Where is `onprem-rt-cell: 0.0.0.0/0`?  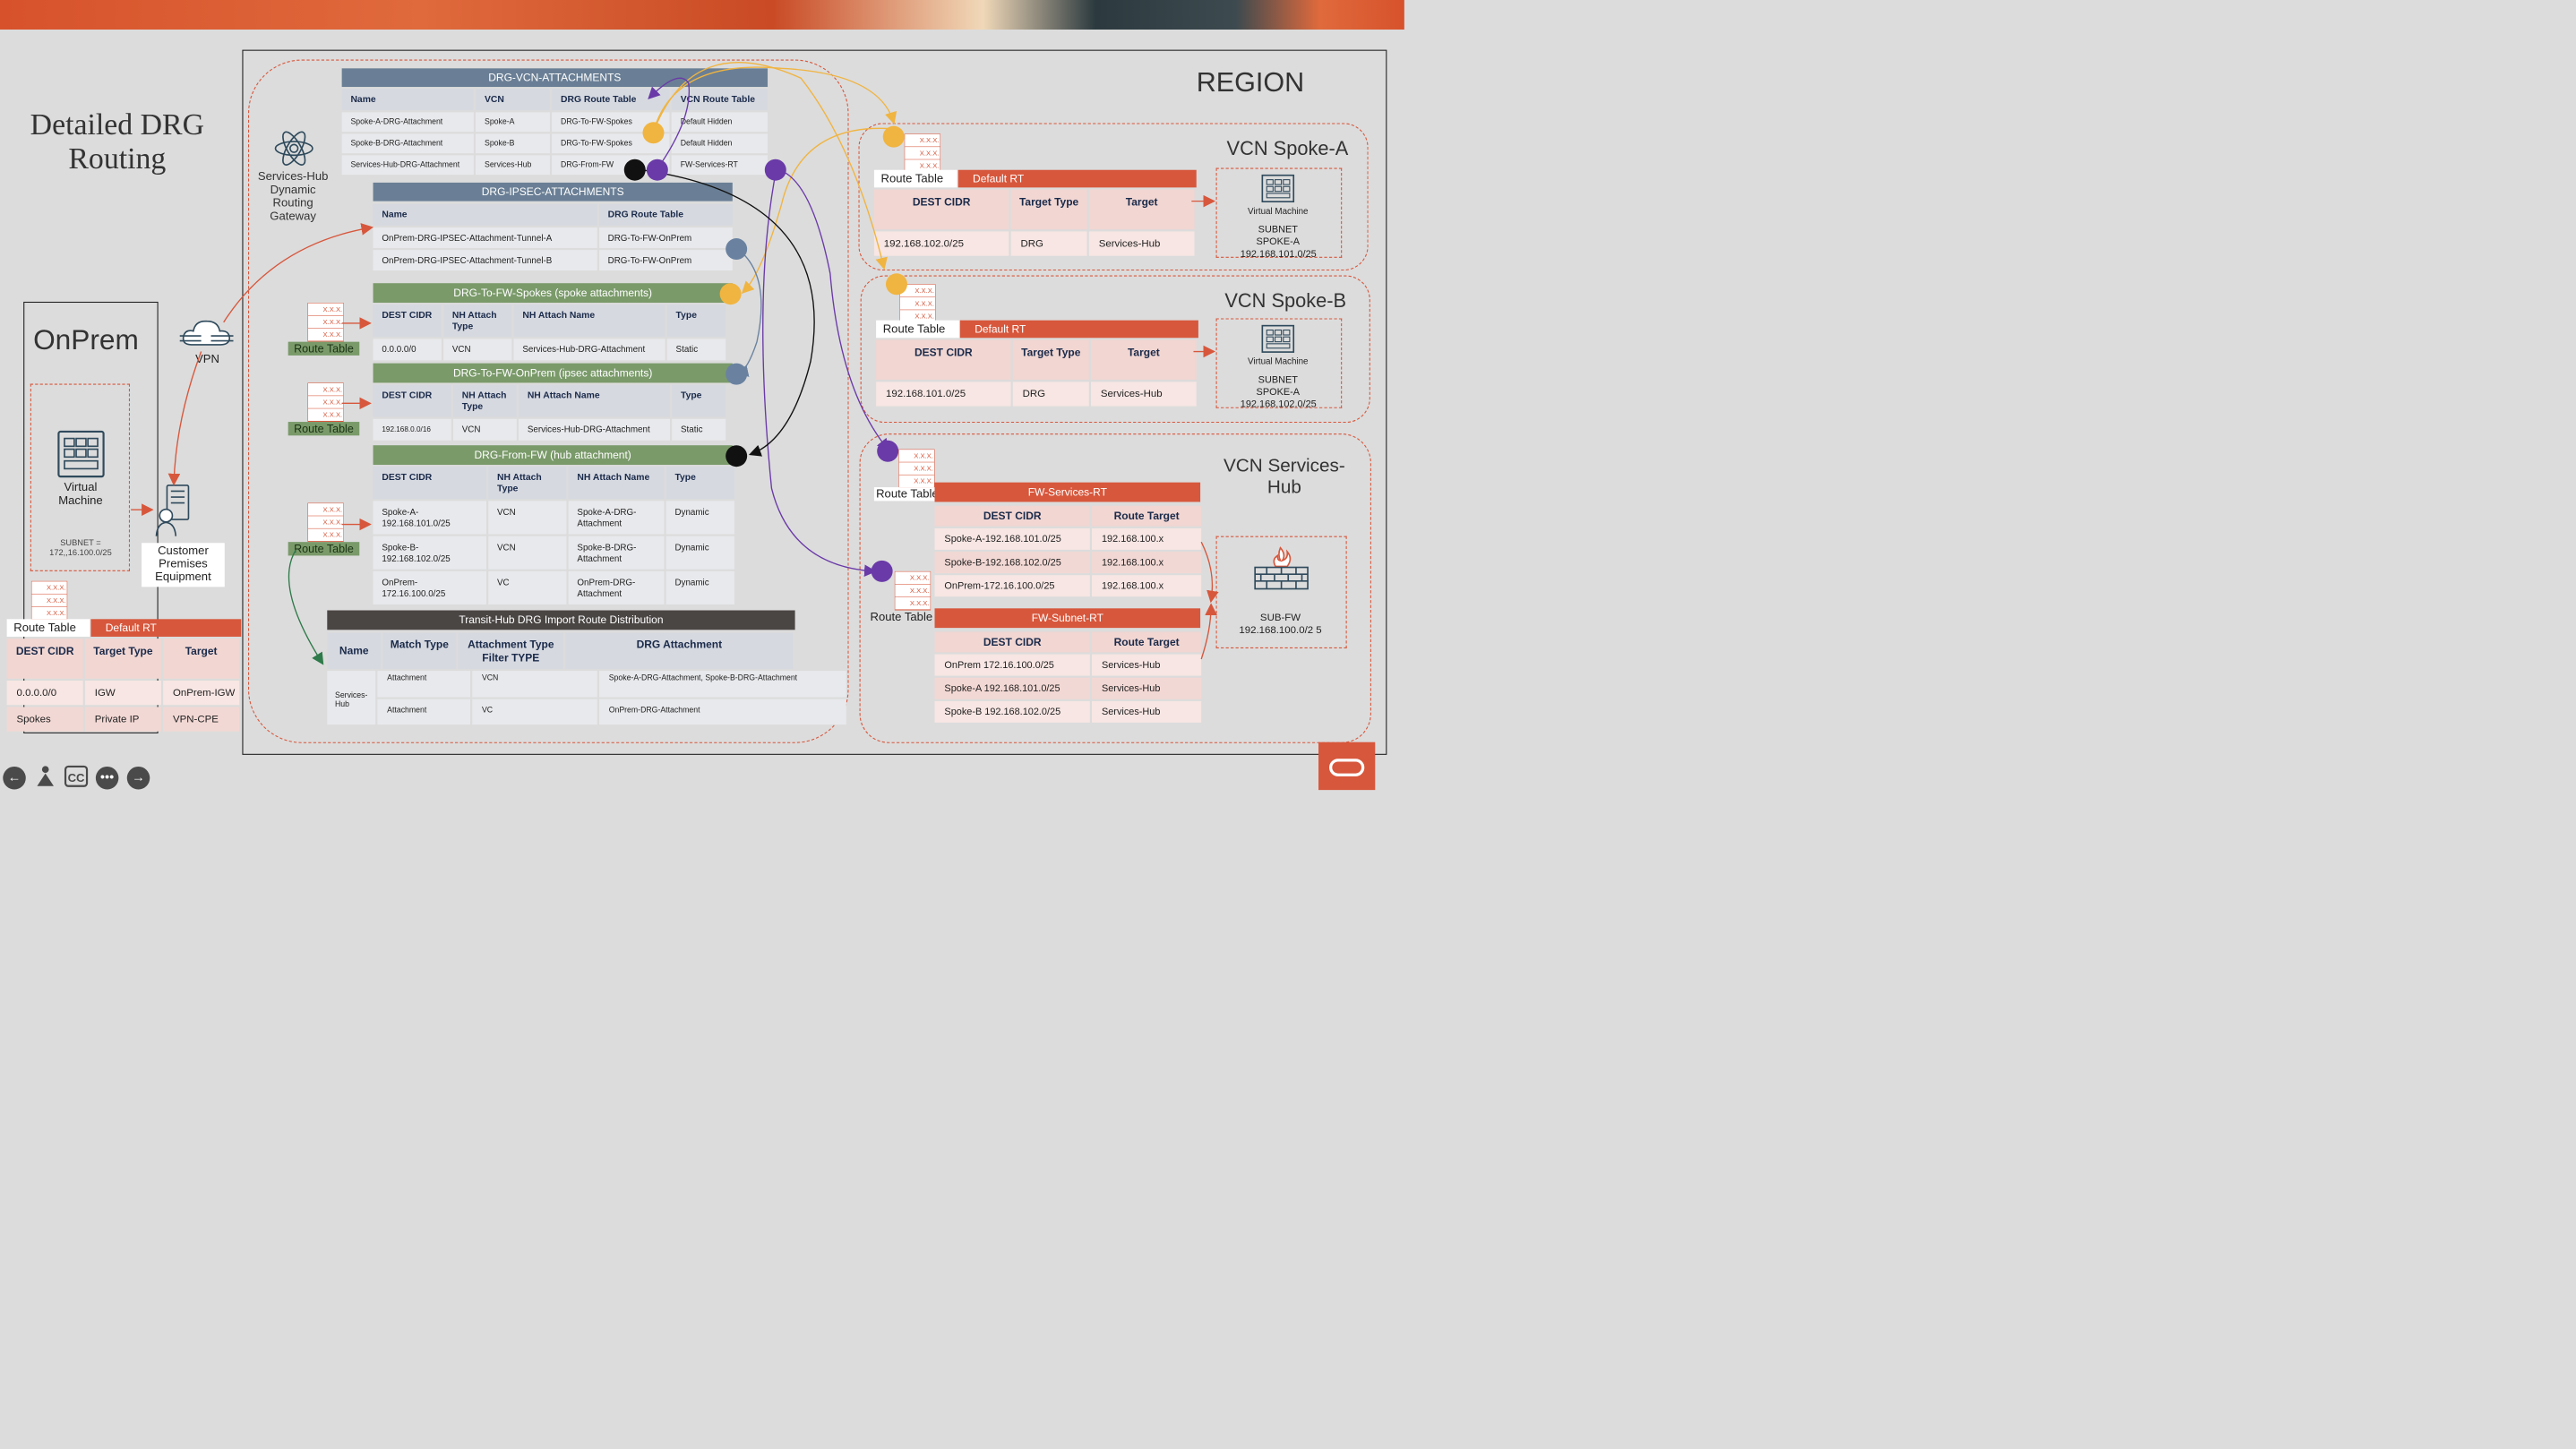
onprem-rt-cell: 0.0.0.0/0 is located at coordinates (44, 693).